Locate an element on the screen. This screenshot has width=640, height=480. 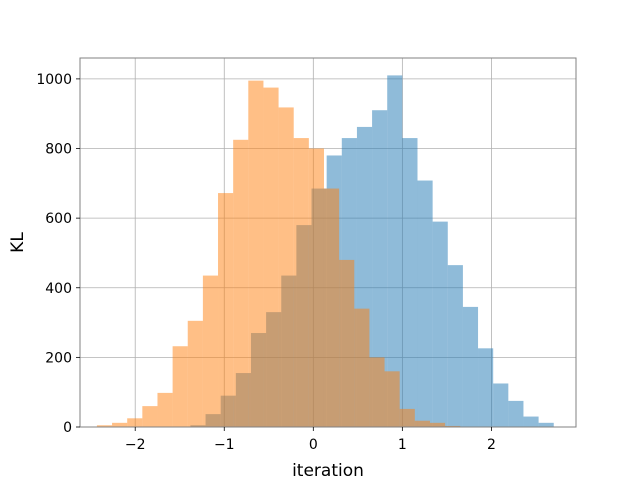
x-tick-label: −1 is located at coordinates (224, 445).